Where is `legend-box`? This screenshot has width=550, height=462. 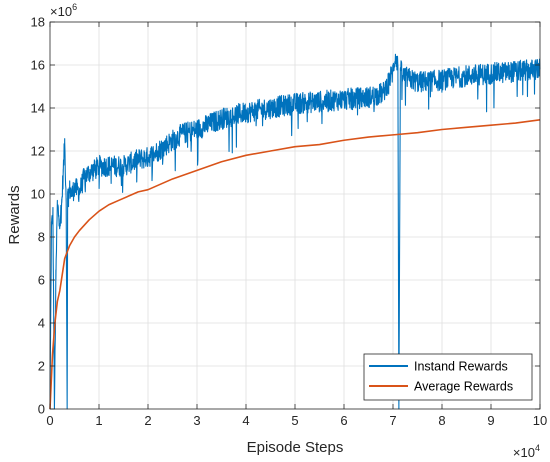 legend-box is located at coordinates (448, 377).